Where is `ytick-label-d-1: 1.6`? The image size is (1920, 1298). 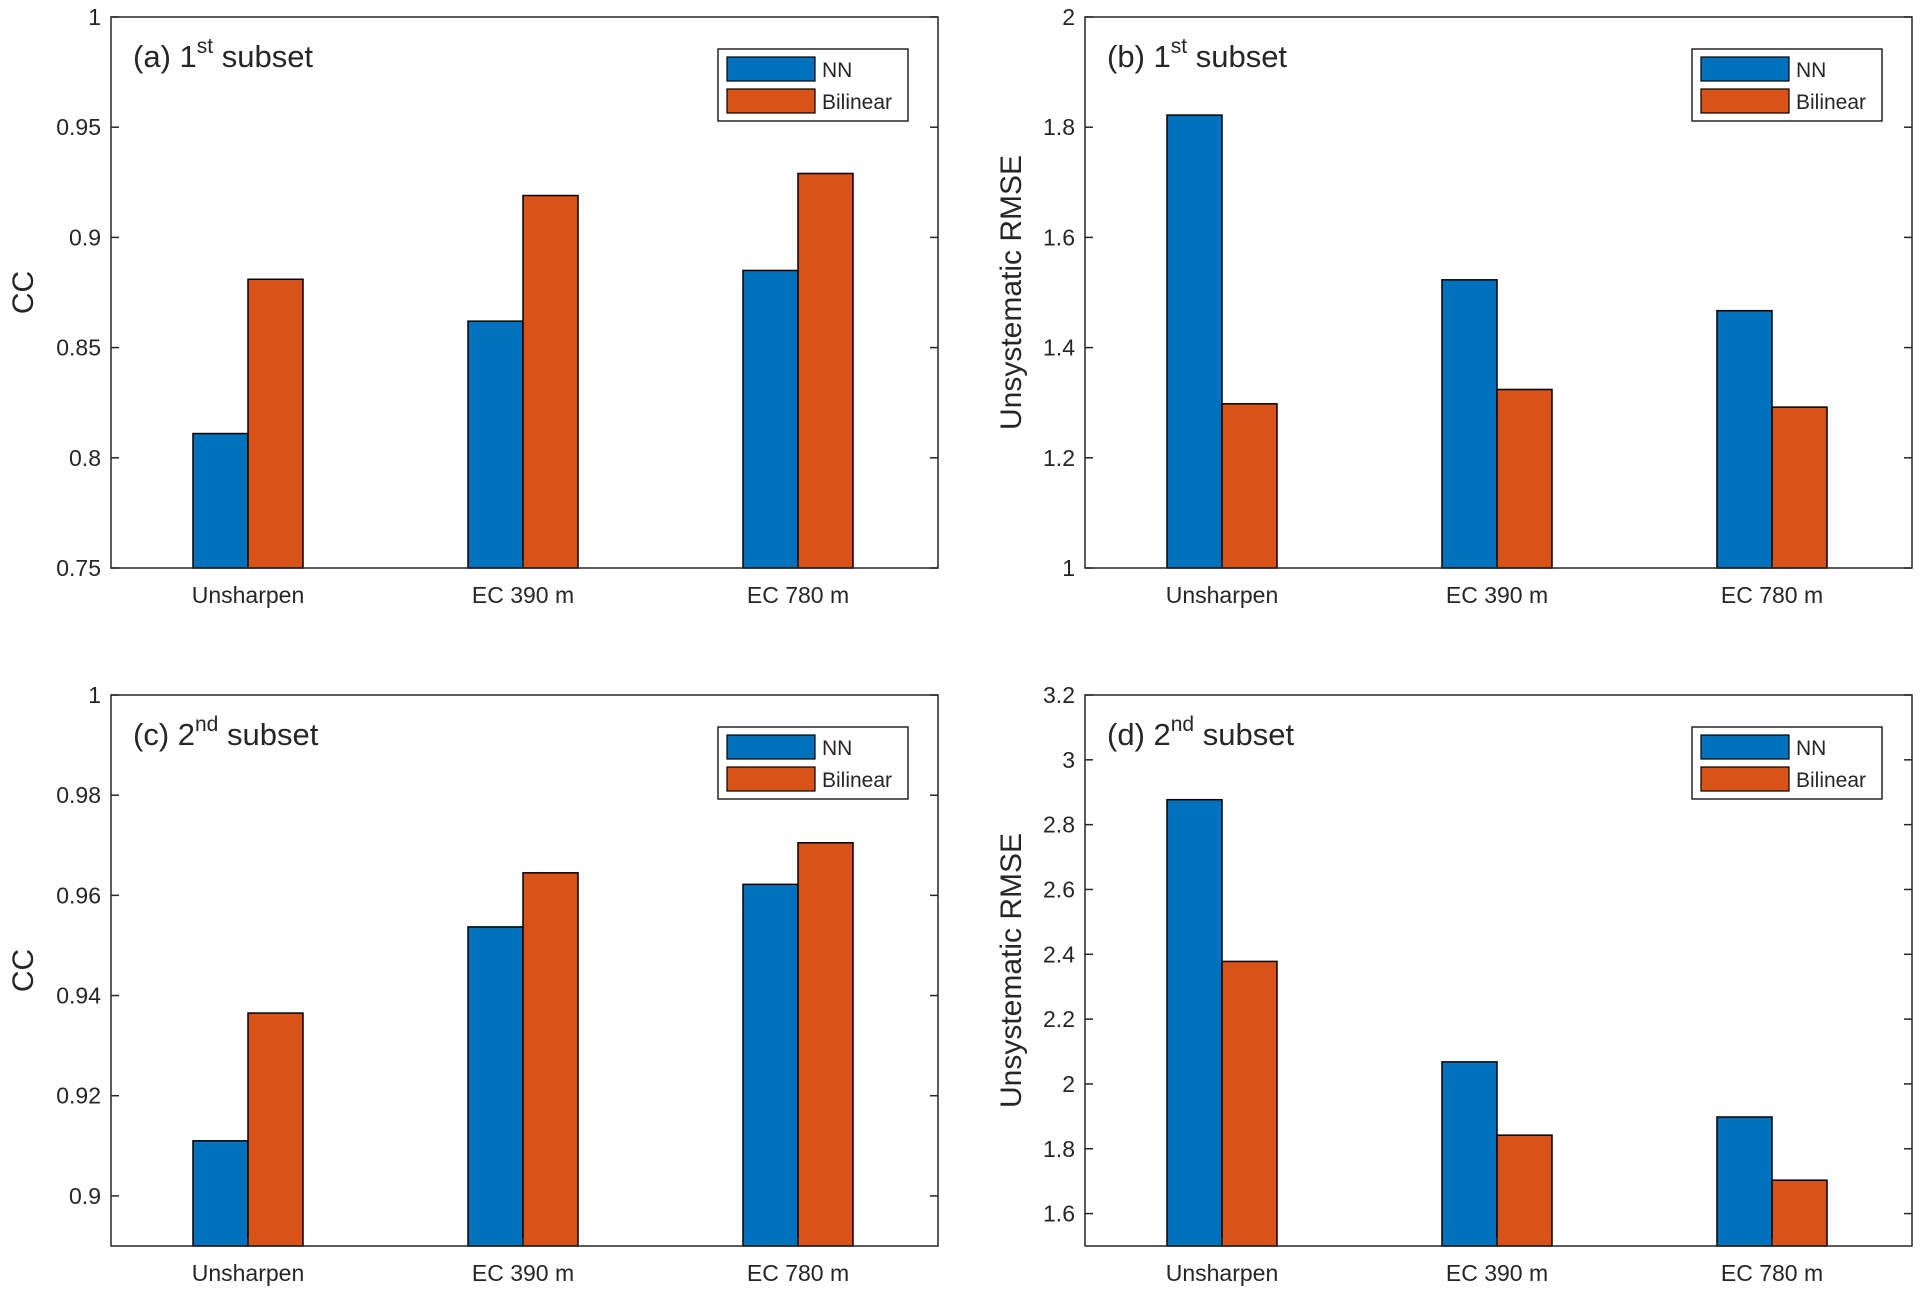
ytick-label-d-1: 1.6 is located at coordinates (1059, 1214).